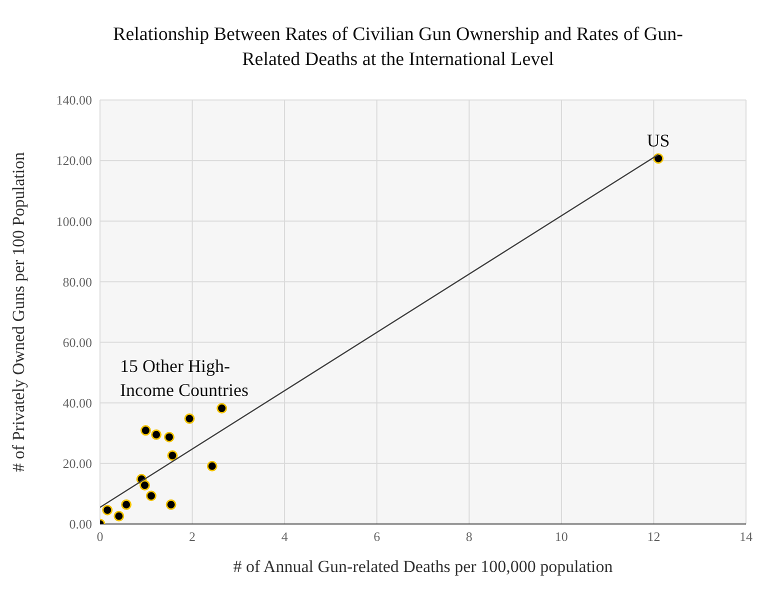  Describe the element at coordinates (80, 524) in the screenshot. I see `y-tick-label: 0.00` at that location.